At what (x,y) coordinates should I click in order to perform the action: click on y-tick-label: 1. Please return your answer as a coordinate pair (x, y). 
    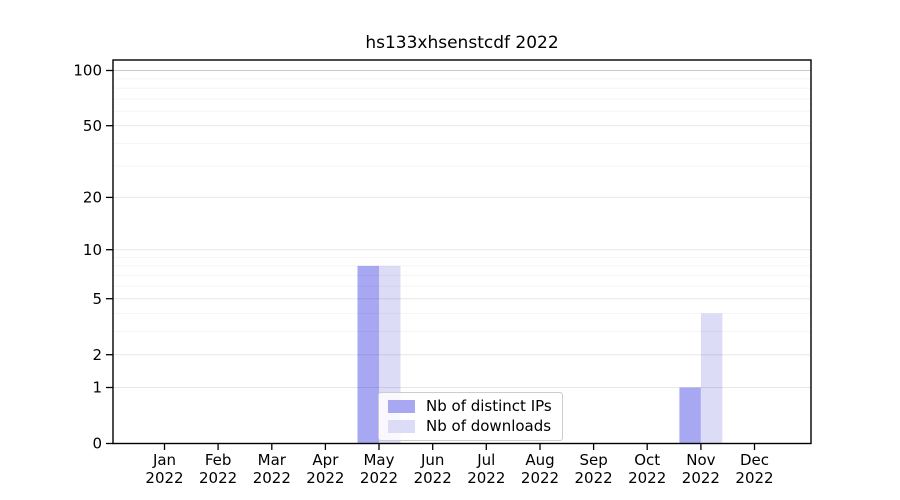
    Looking at the image, I should click on (97, 388).